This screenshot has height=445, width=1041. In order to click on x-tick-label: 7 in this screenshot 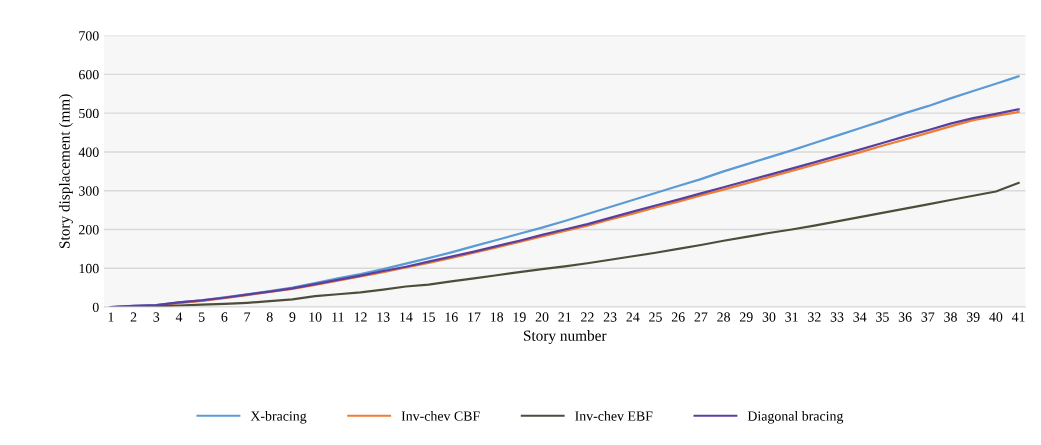, I will do `click(247, 317)`.